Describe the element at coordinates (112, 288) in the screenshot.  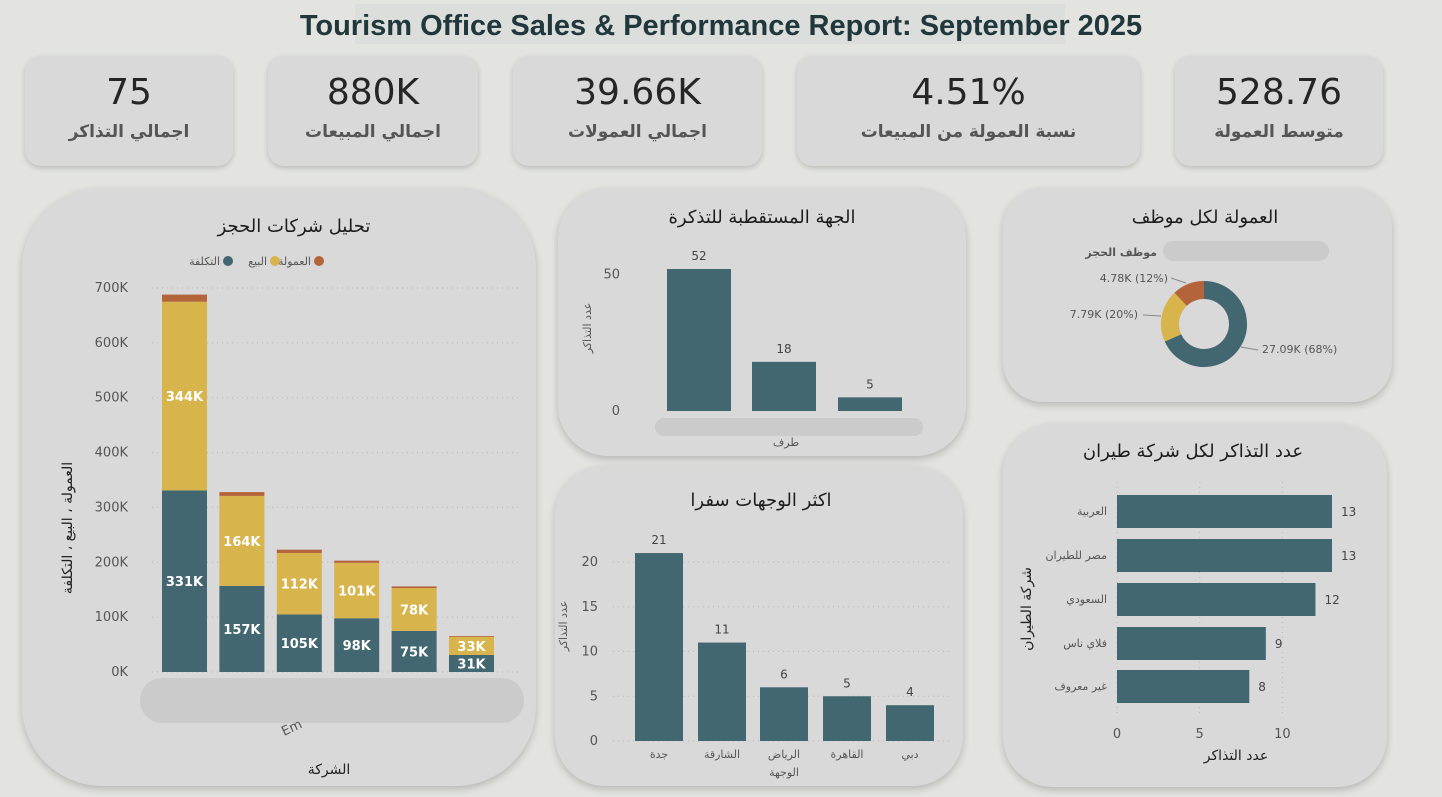
I see `y-tick-label: 700K` at that location.